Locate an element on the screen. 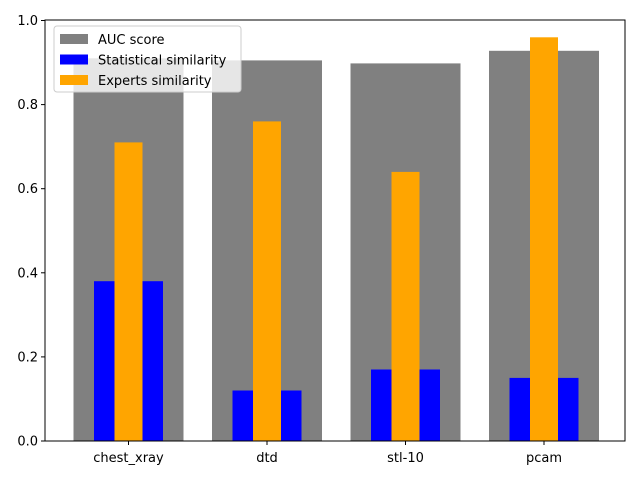  y-tick-label: 1.0 is located at coordinates (27, 21).